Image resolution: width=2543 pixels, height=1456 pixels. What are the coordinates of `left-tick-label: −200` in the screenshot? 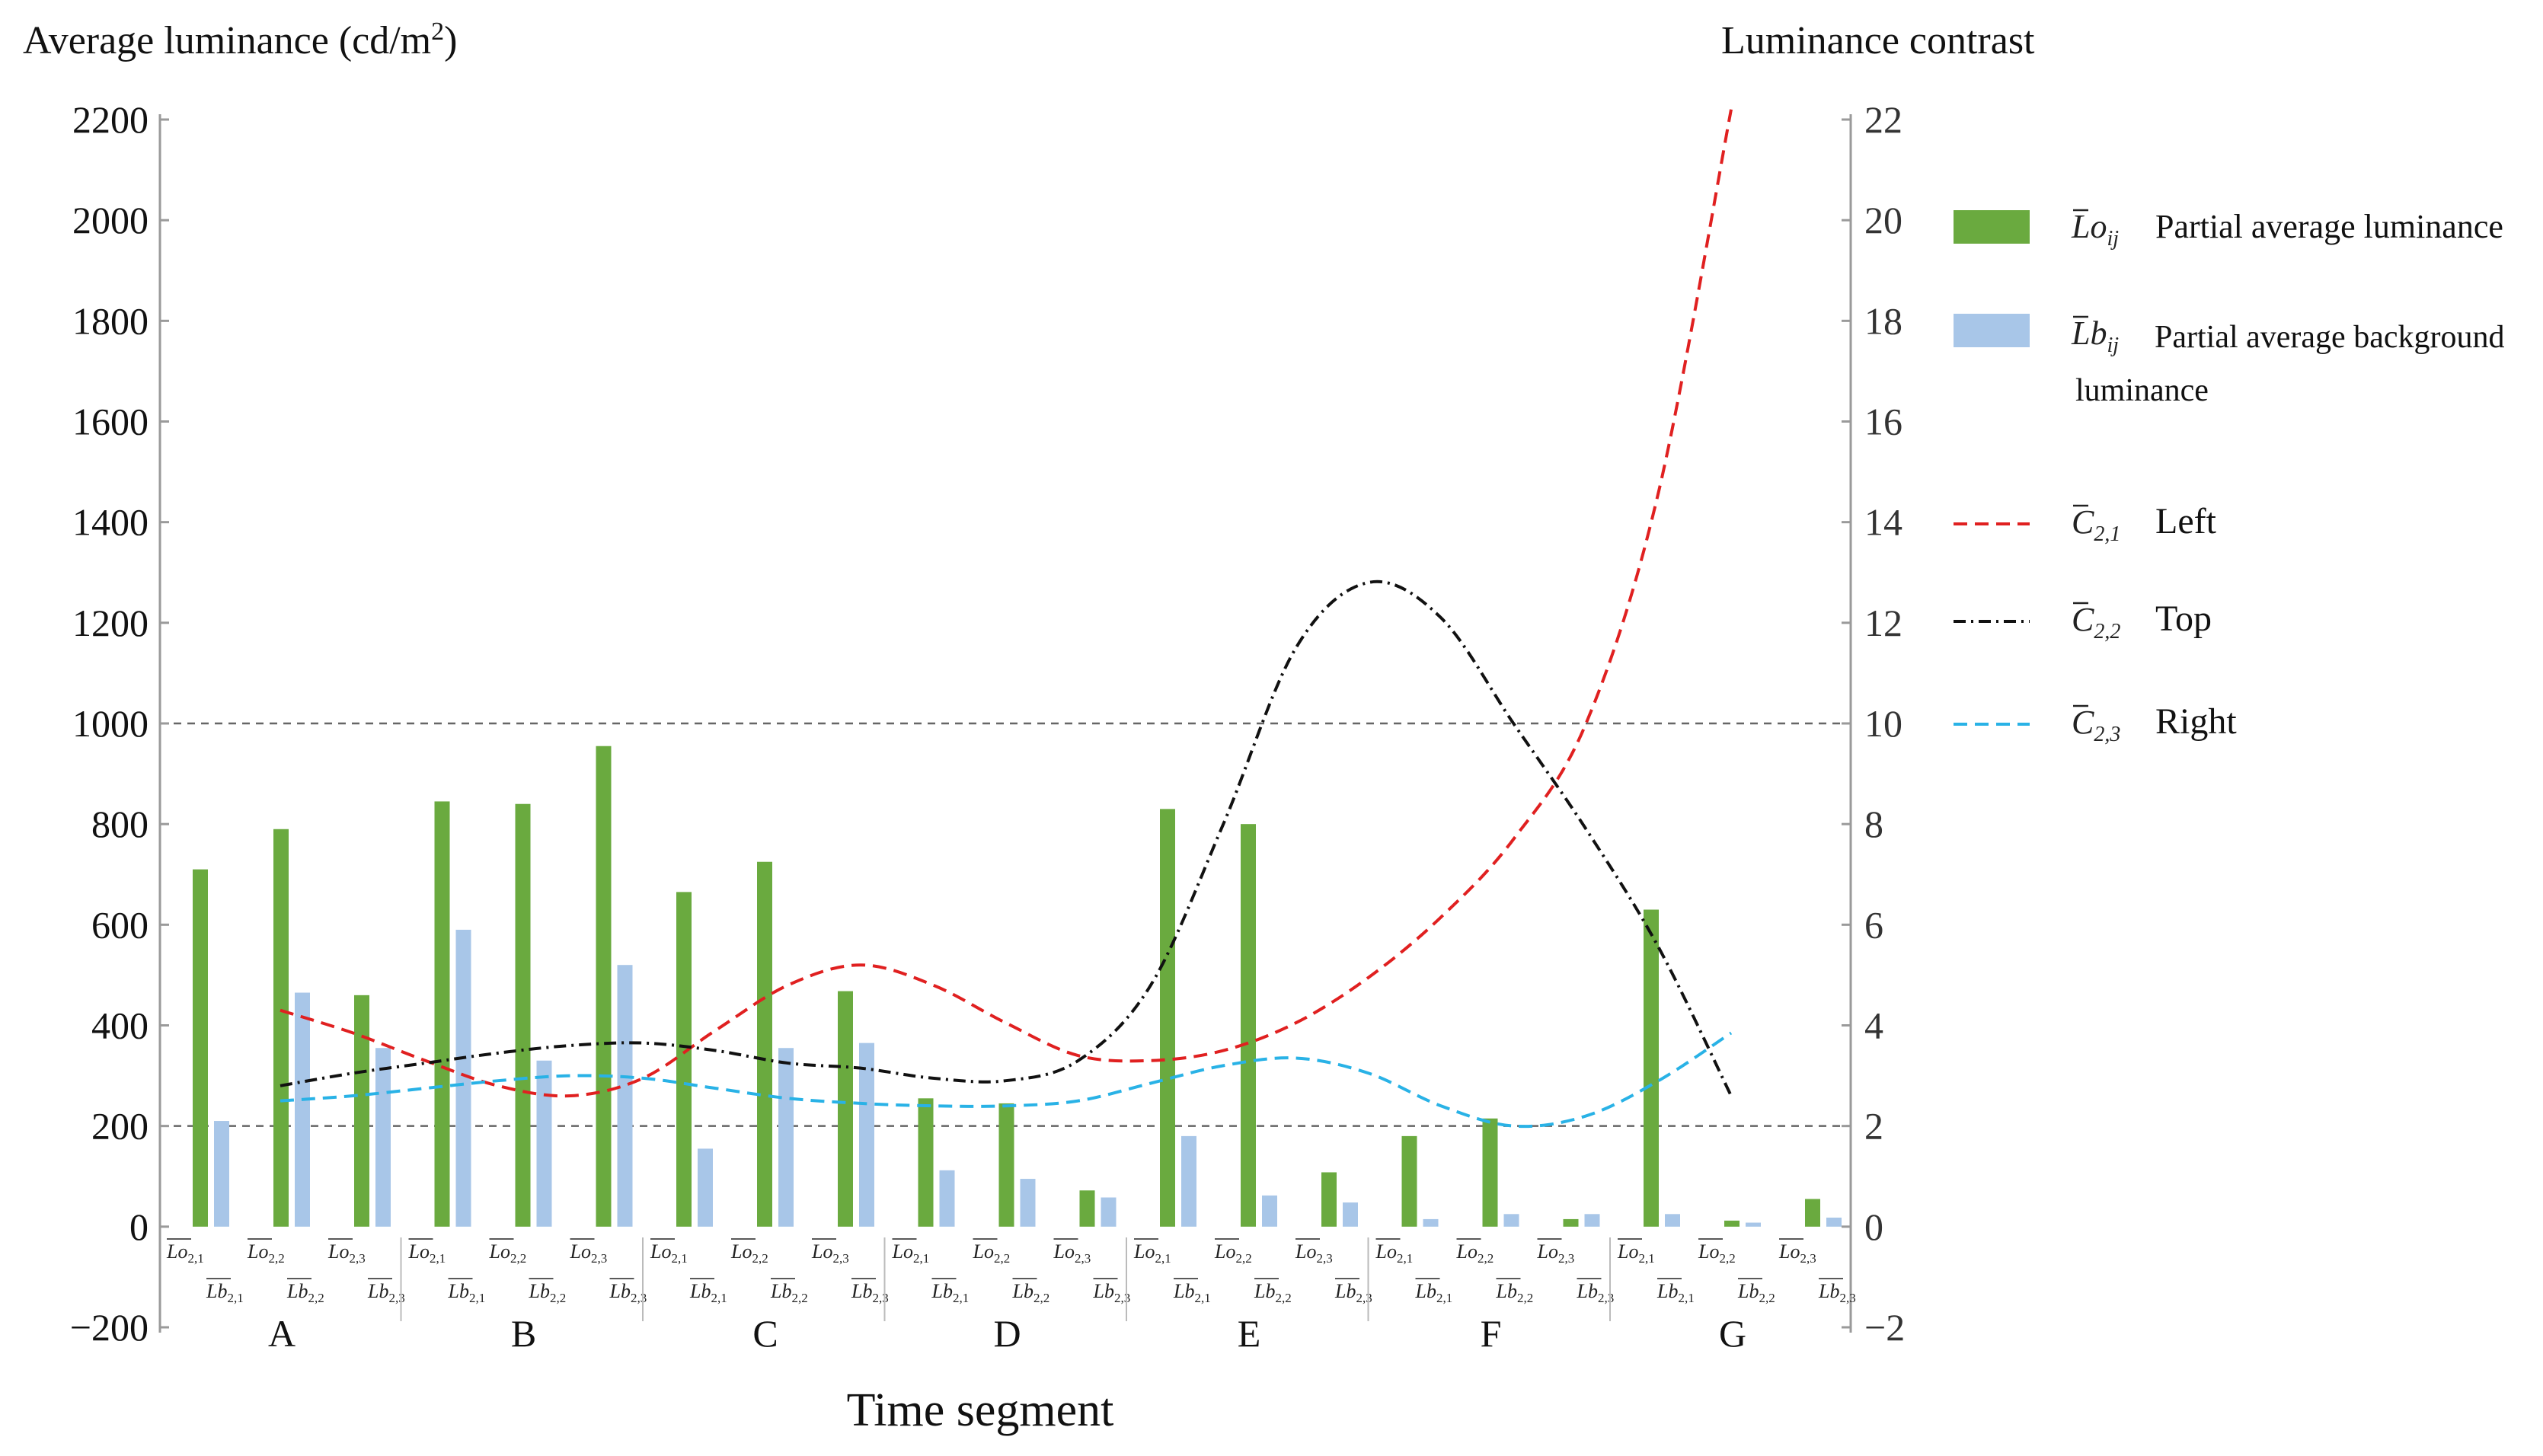 It's located at (109, 1327).